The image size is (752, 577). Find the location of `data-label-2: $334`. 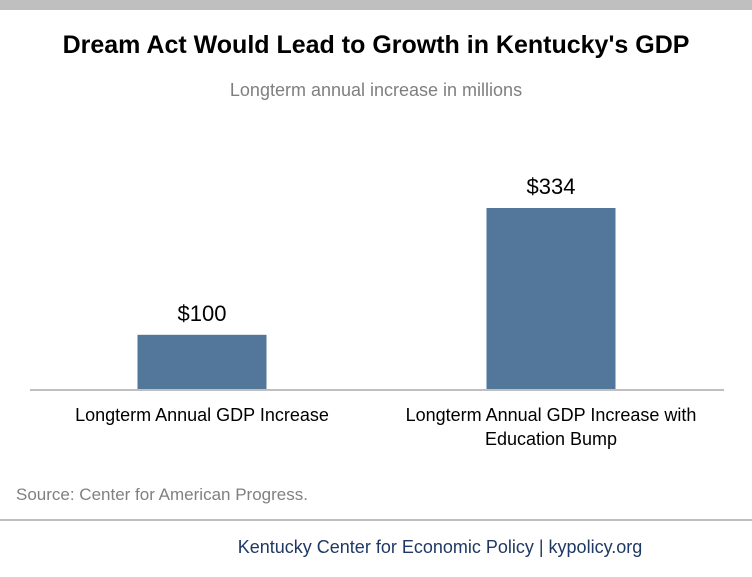

data-label-2: $334 is located at coordinates (551, 186).